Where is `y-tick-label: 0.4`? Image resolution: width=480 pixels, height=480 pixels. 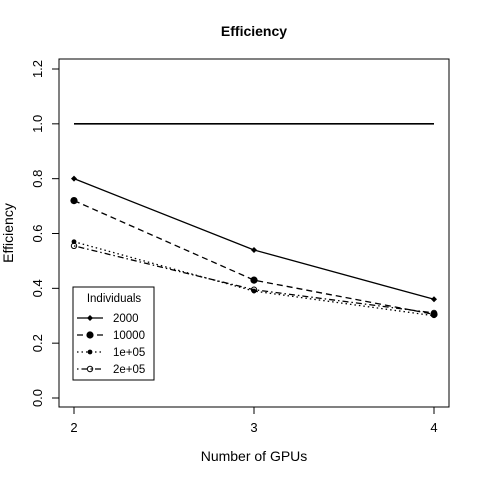 y-tick-label: 0.4 is located at coordinates (37, 288).